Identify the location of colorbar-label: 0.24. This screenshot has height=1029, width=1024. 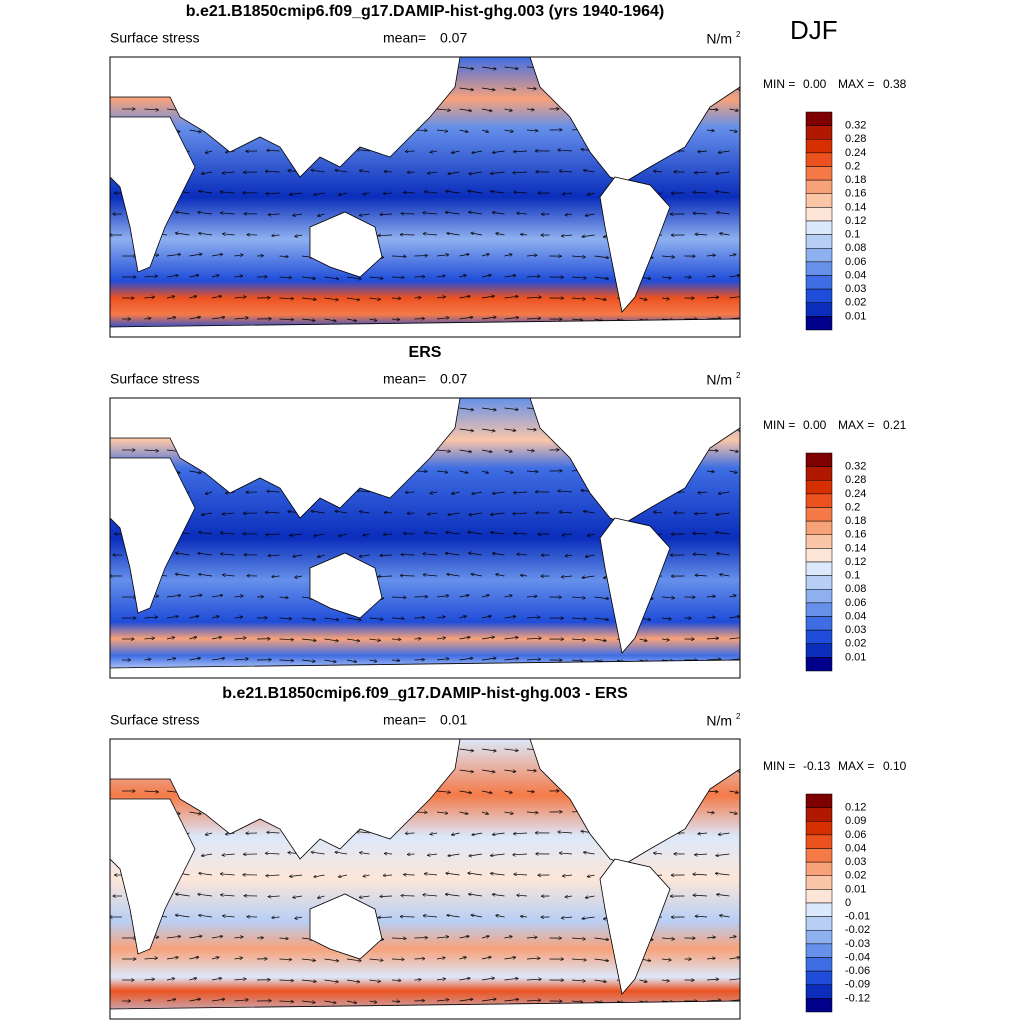
(855, 153).